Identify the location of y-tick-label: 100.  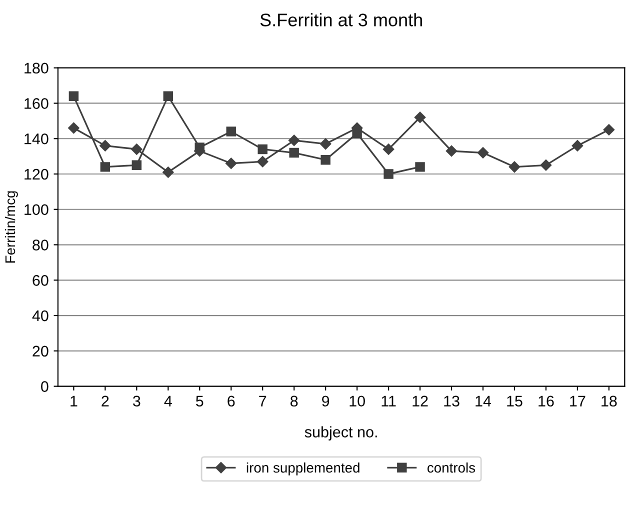
(36, 210).